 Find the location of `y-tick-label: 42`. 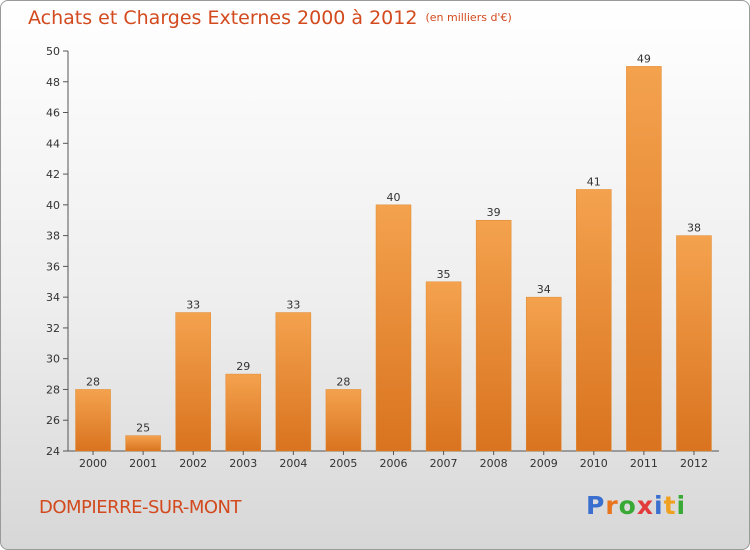

y-tick-label: 42 is located at coordinates (53, 174).